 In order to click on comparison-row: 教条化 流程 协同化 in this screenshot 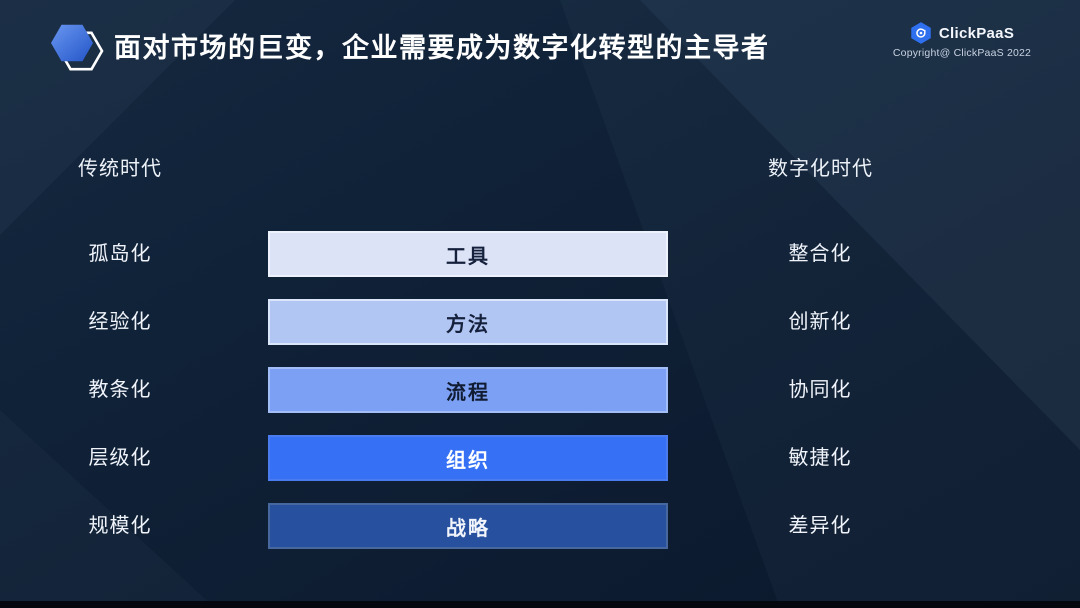, I will do `click(540, 390)`.